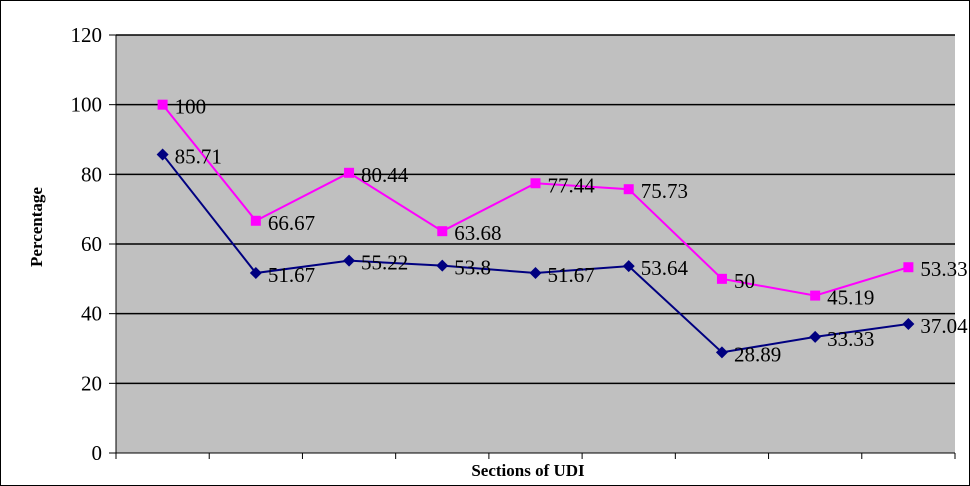  Describe the element at coordinates (87, 105) in the screenshot. I see `y-tick-label: 100` at that location.